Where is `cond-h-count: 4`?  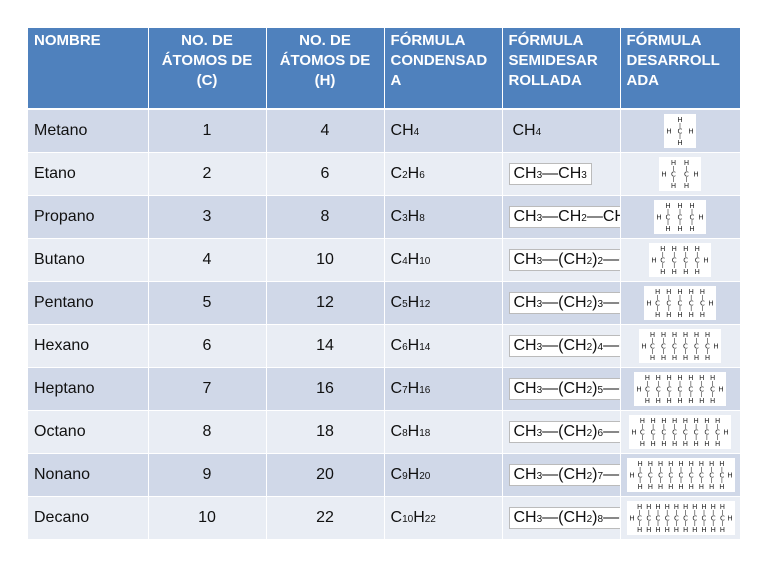
cond-h-count: 4 is located at coordinates (416, 132).